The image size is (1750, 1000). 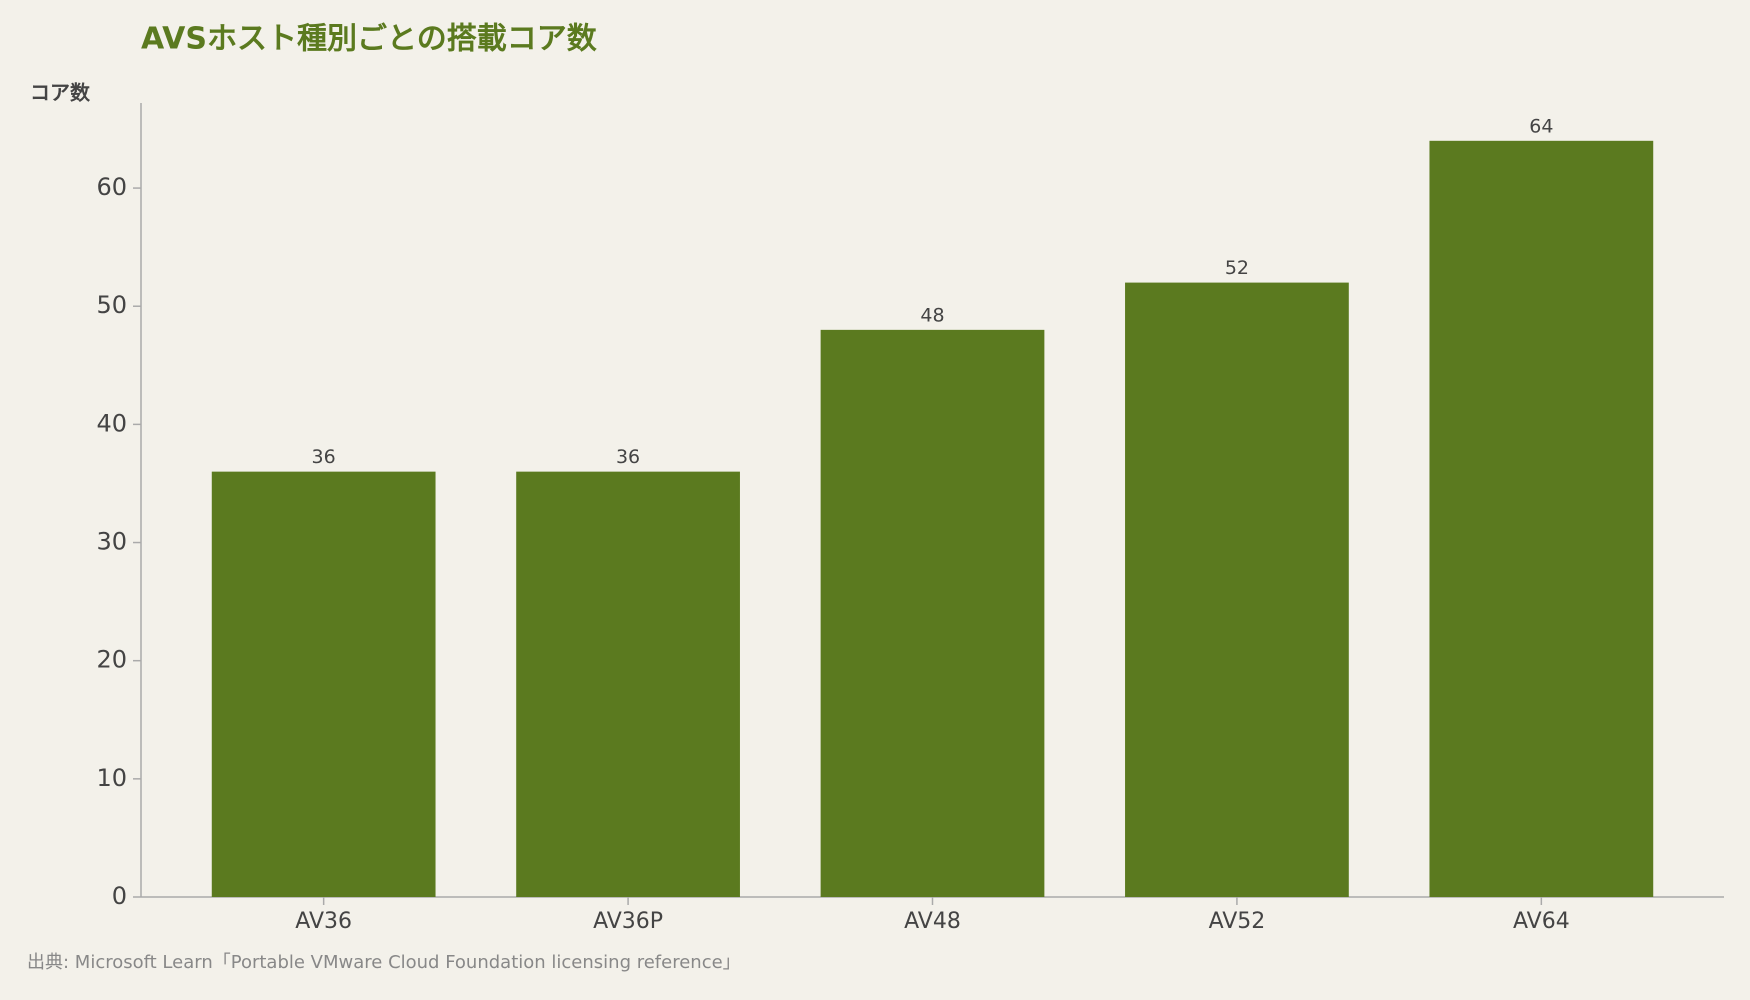 What do you see at coordinates (119, 896) in the screenshot?
I see `y-tick-label: 0` at bounding box center [119, 896].